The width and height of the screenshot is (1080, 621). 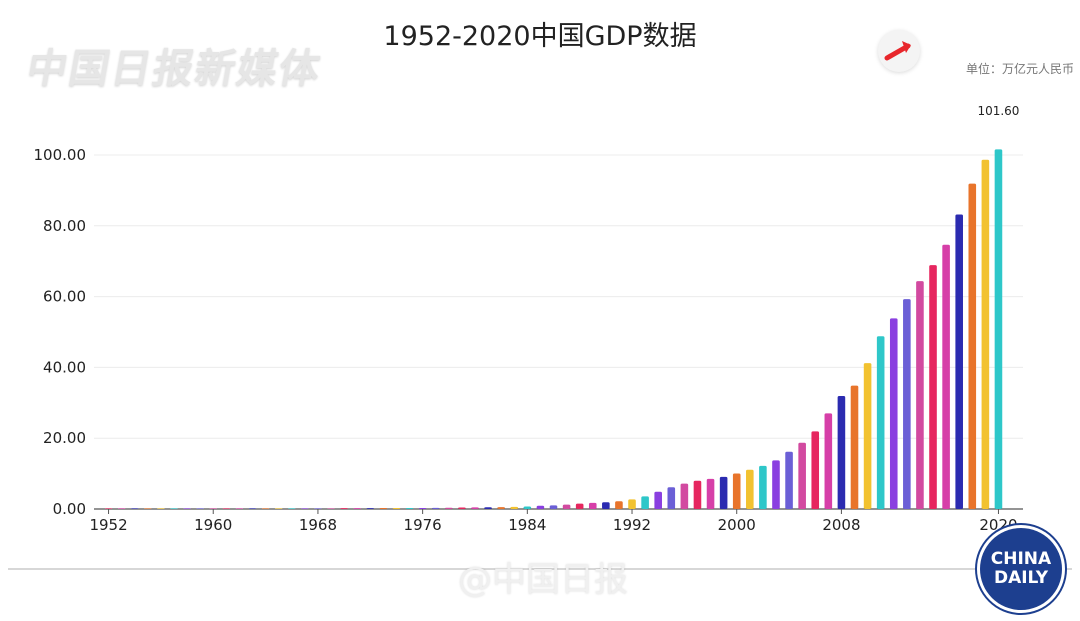 What do you see at coordinates (998, 329) in the screenshot?
I see `bar-2020` at bounding box center [998, 329].